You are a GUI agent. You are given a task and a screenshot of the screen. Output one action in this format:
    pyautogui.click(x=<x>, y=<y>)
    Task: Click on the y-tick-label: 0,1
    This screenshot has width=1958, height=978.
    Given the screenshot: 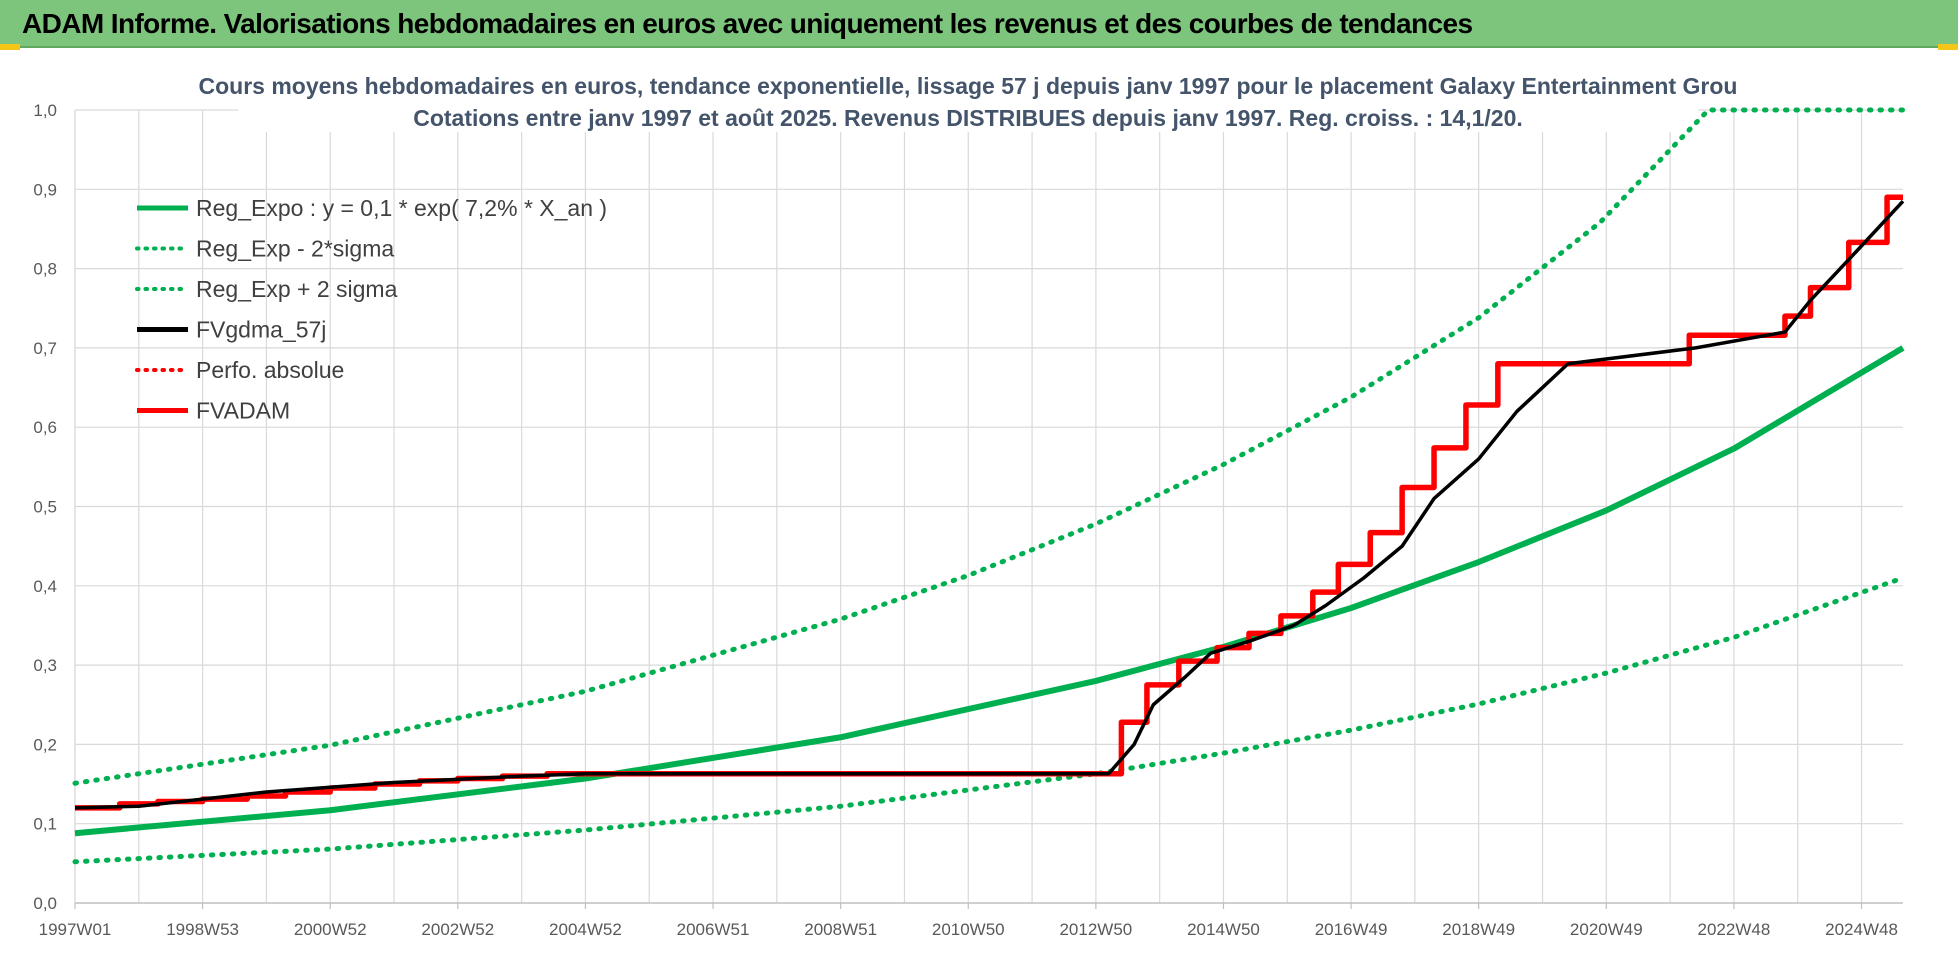 What is the action you would take?
    pyautogui.click(x=45, y=824)
    